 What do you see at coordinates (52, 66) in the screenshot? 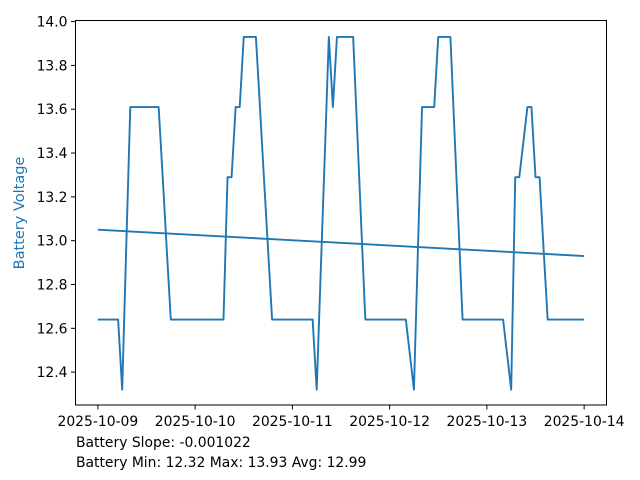
I see `y-tick-label: 13.8` at bounding box center [52, 66].